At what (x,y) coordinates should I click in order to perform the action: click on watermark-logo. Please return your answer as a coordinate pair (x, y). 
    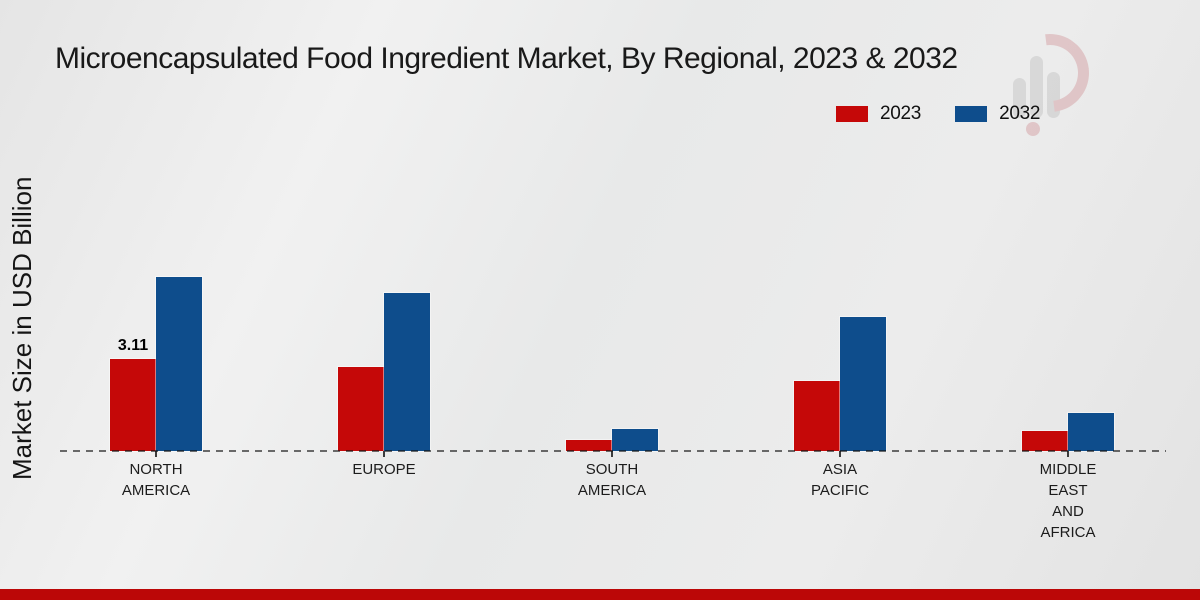
    Looking at the image, I should click on (1050, 77).